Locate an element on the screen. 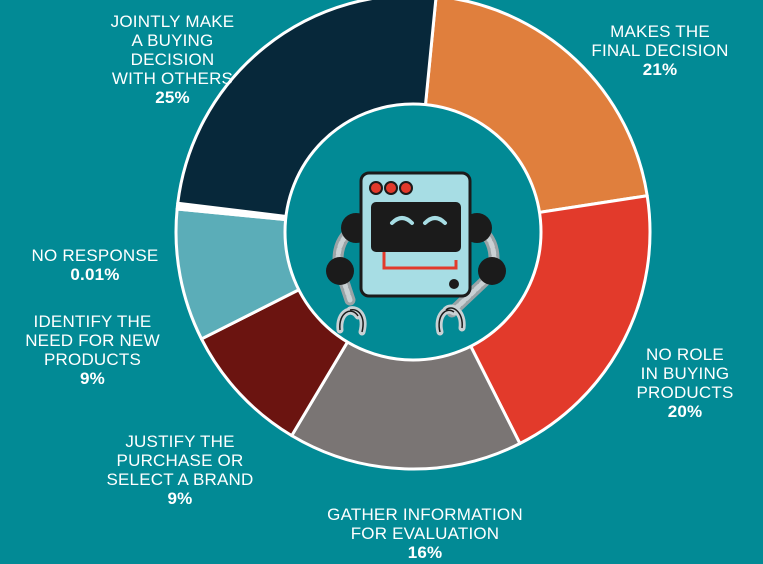 This screenshot has height=564, width=763. label-gather-text: FOR EVALUATION is located at coordinates (425, 533).